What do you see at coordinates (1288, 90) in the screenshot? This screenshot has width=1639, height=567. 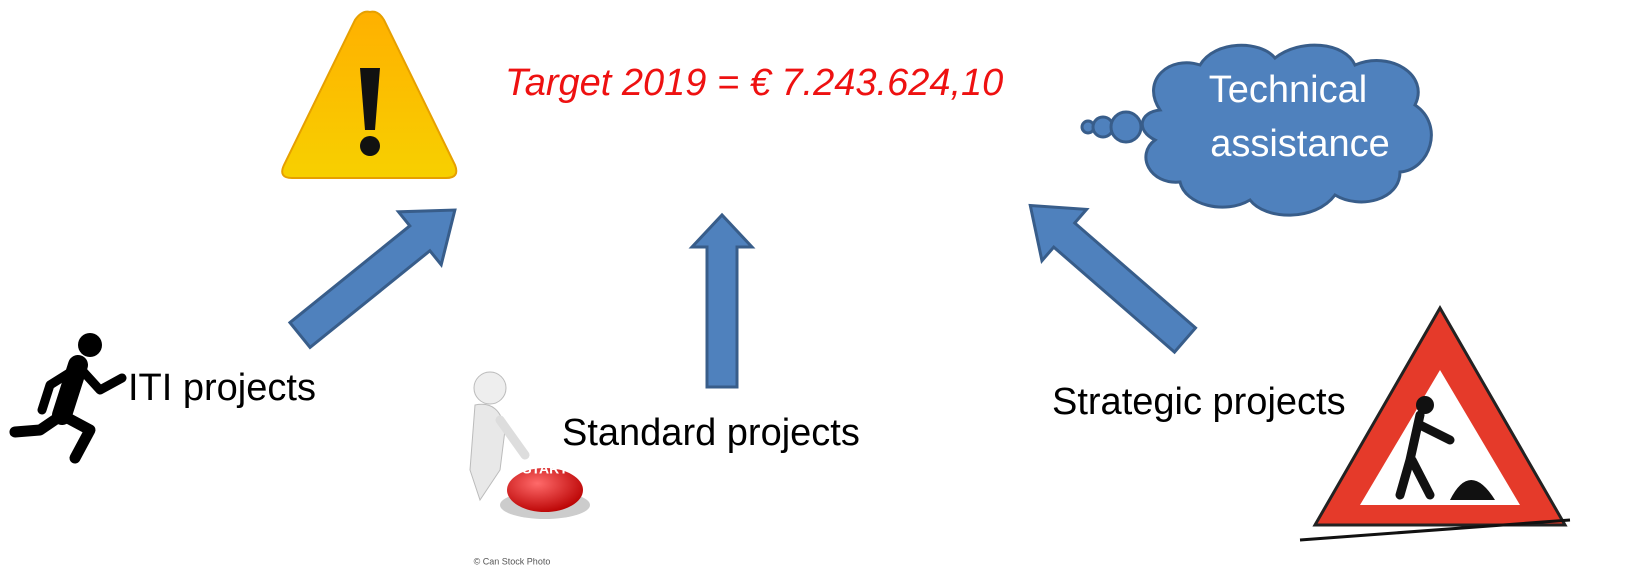 I see `cloud-line: Technical` at bounding box center [1288, 90].